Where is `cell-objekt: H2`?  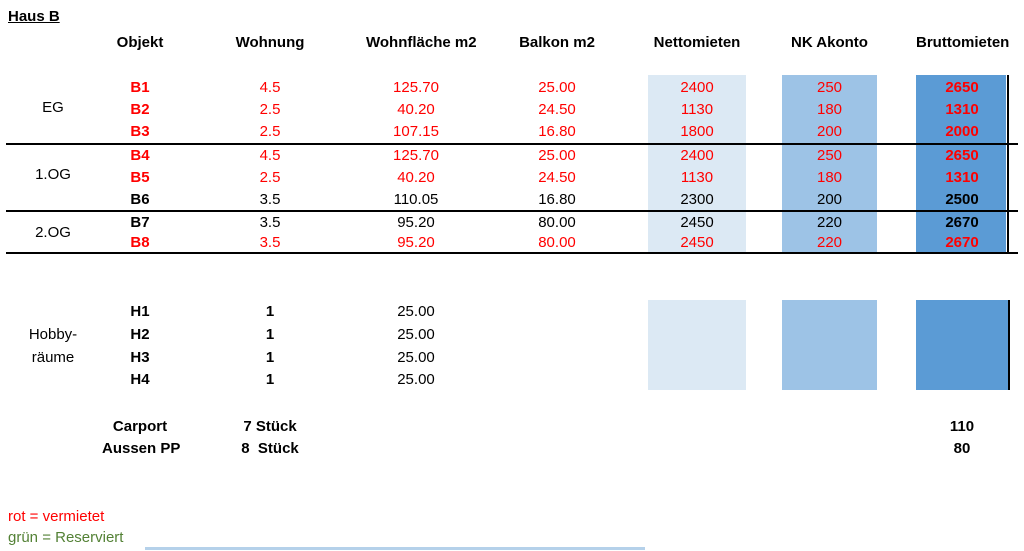 cell-objekt: H2 is located at coordinates (140, 334).